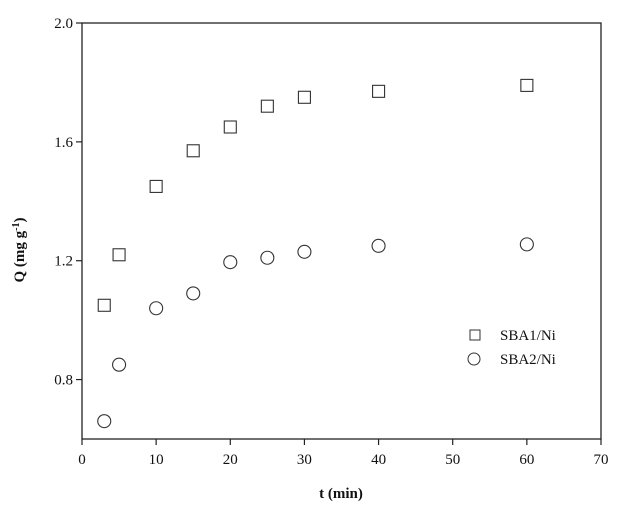 The height and width of the screenshot is (509, 617). Describe the element at coordinates (304, 460) in the screenshot. I see `x-tick-label: 30` at that location.